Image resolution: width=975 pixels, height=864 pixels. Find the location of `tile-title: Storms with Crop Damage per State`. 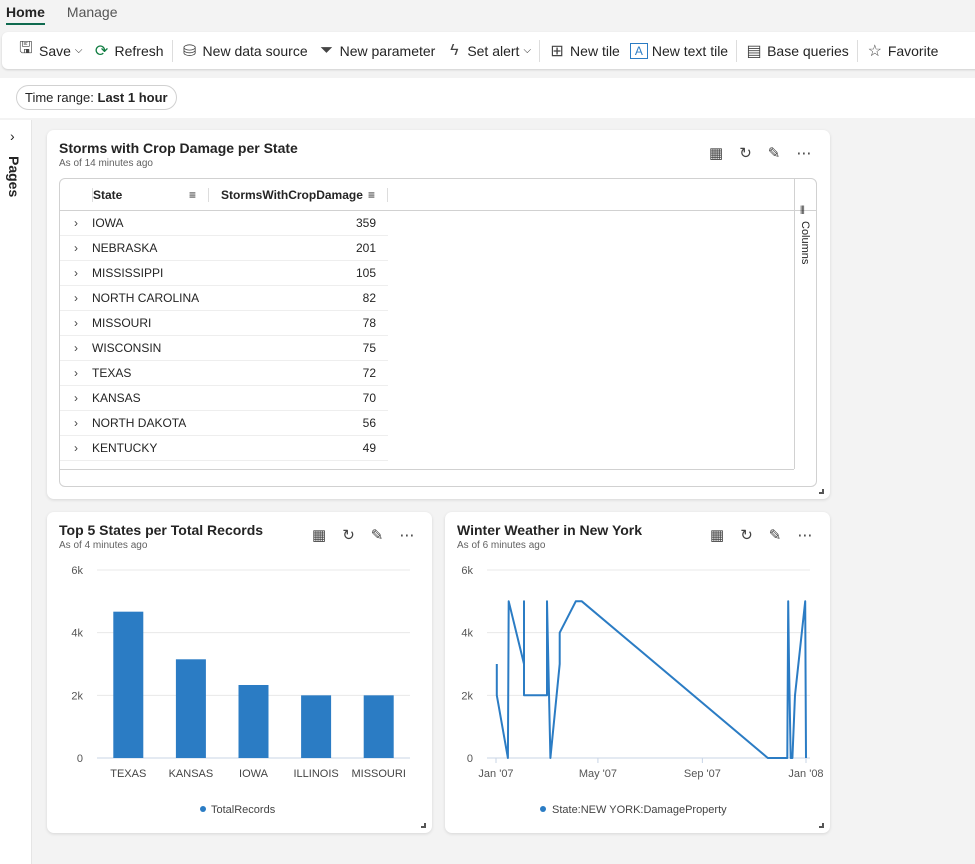

tile-title: Storms with Crop Damage per State is located at coordinates (178, 148).